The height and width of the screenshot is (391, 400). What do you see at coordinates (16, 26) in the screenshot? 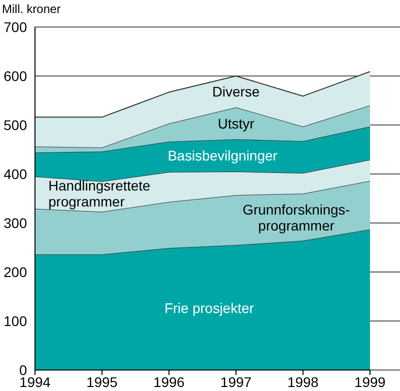
I see `y-tick-label: 700` at bounding box center [16, 26].